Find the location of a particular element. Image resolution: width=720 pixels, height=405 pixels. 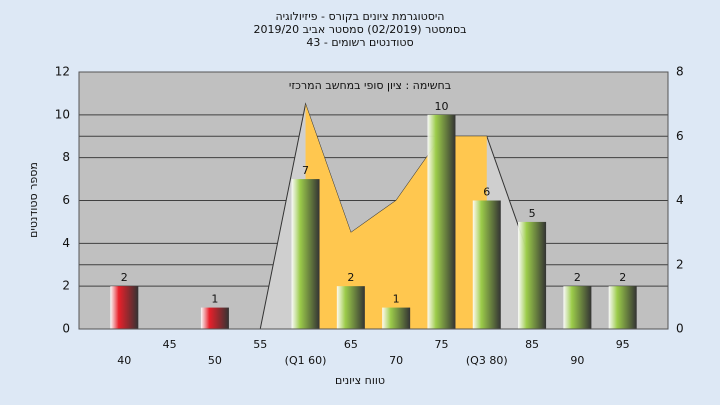

x-tick-label: 90 is located at coordinates (577, 360).